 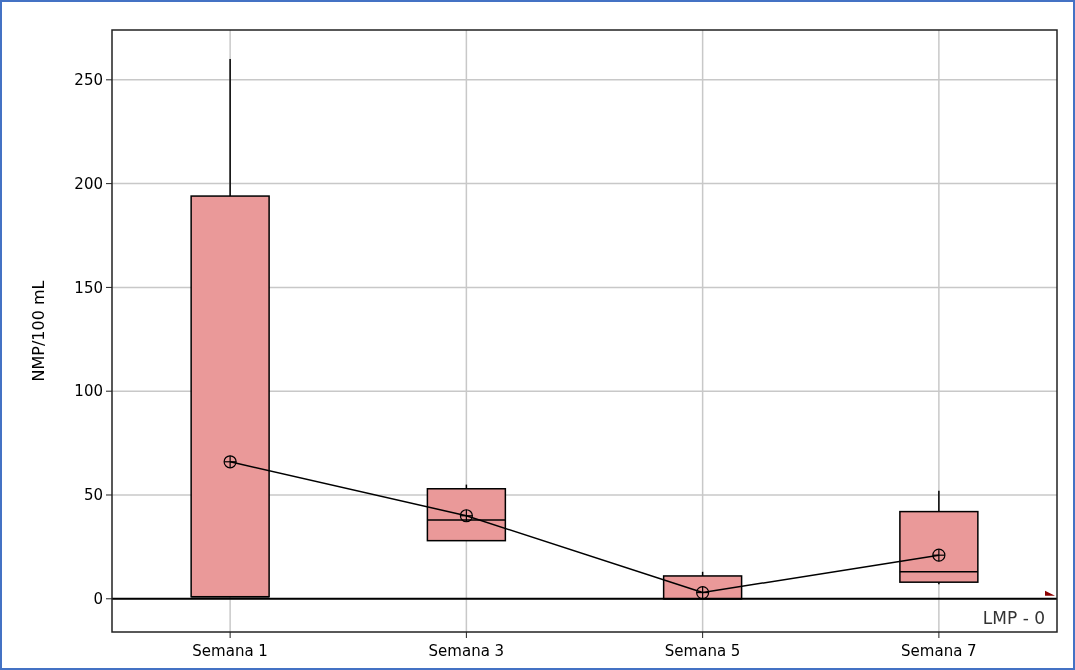 I want to click on y-tick-label: 250, so click(x=88, y=80).